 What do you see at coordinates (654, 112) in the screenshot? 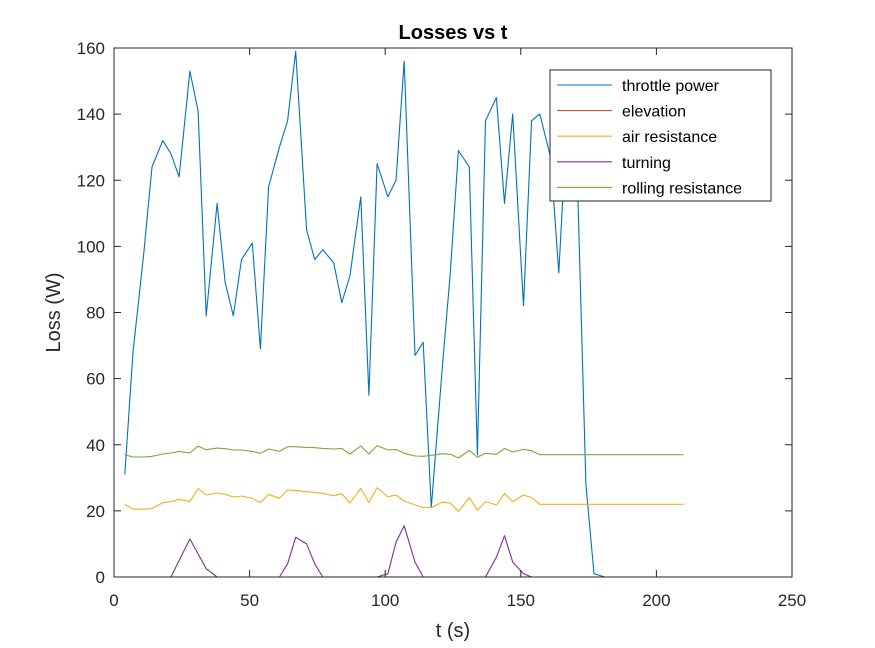
I see `legend-label: elevation` at bounding box center [654, 112].